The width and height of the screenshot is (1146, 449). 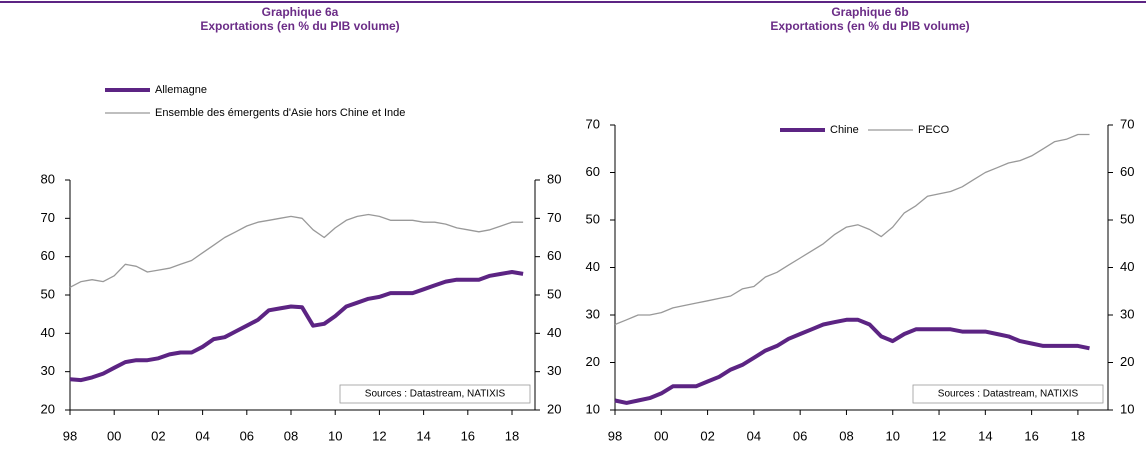 I want to click on y-tick-label: 80, so click(x=48, y=178).